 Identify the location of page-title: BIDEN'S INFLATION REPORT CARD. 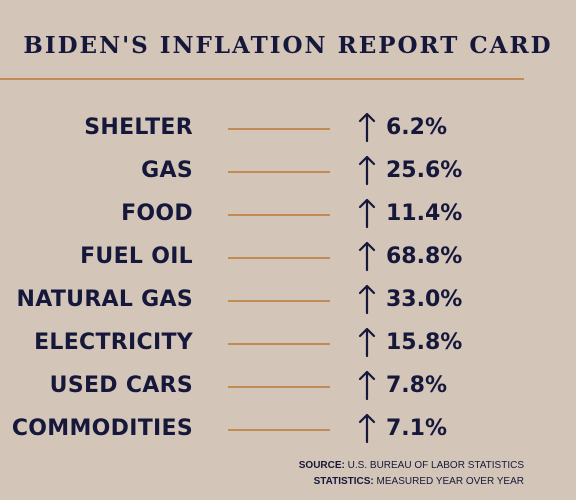
(288, 45).